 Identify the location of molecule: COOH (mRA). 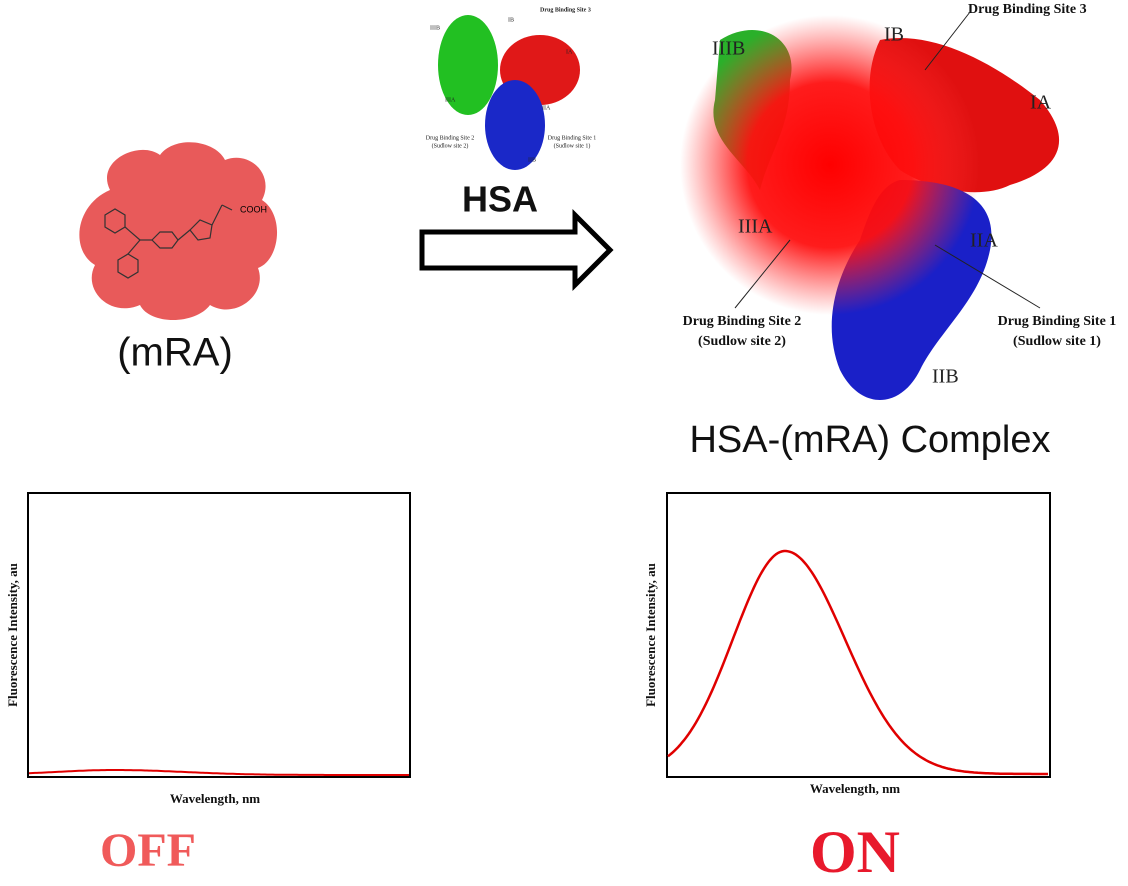
(178, 258).